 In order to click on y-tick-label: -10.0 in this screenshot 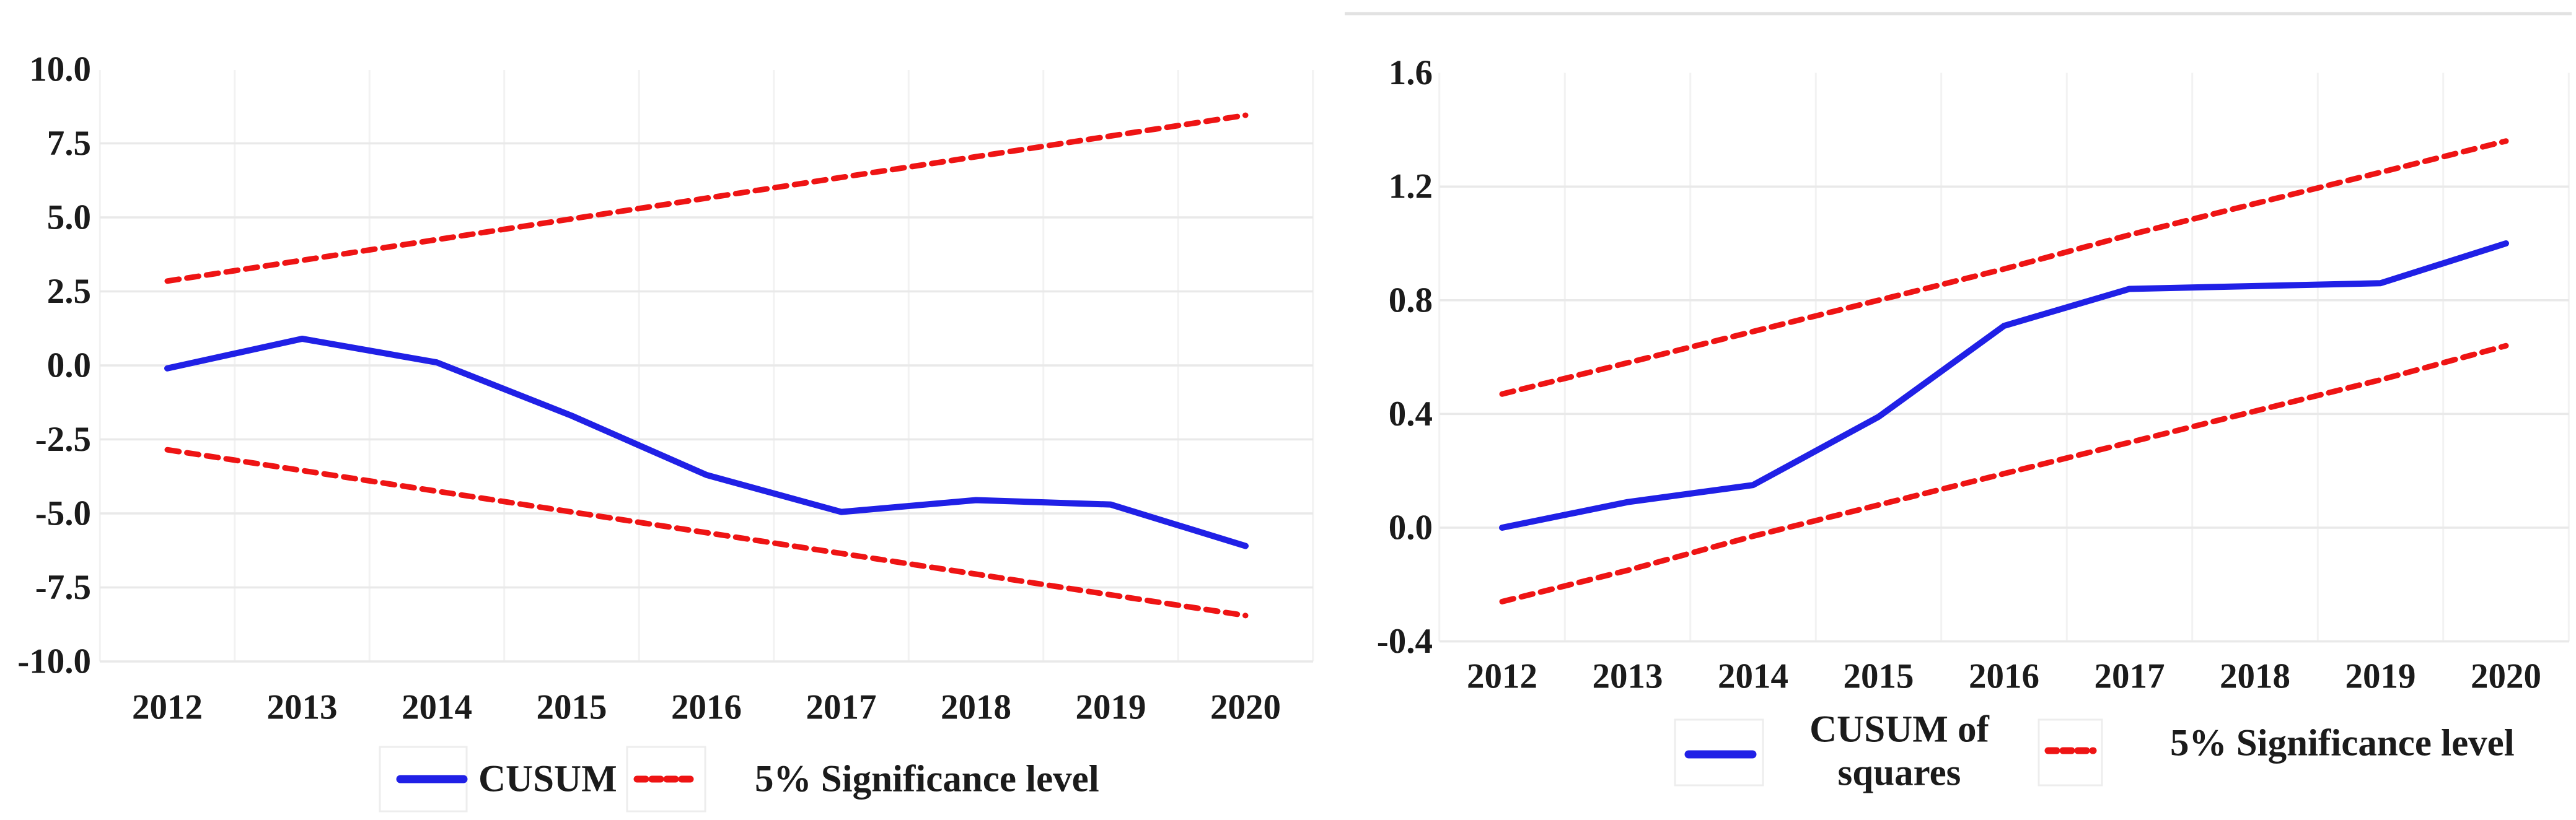, I will do `click(54, 661)`.